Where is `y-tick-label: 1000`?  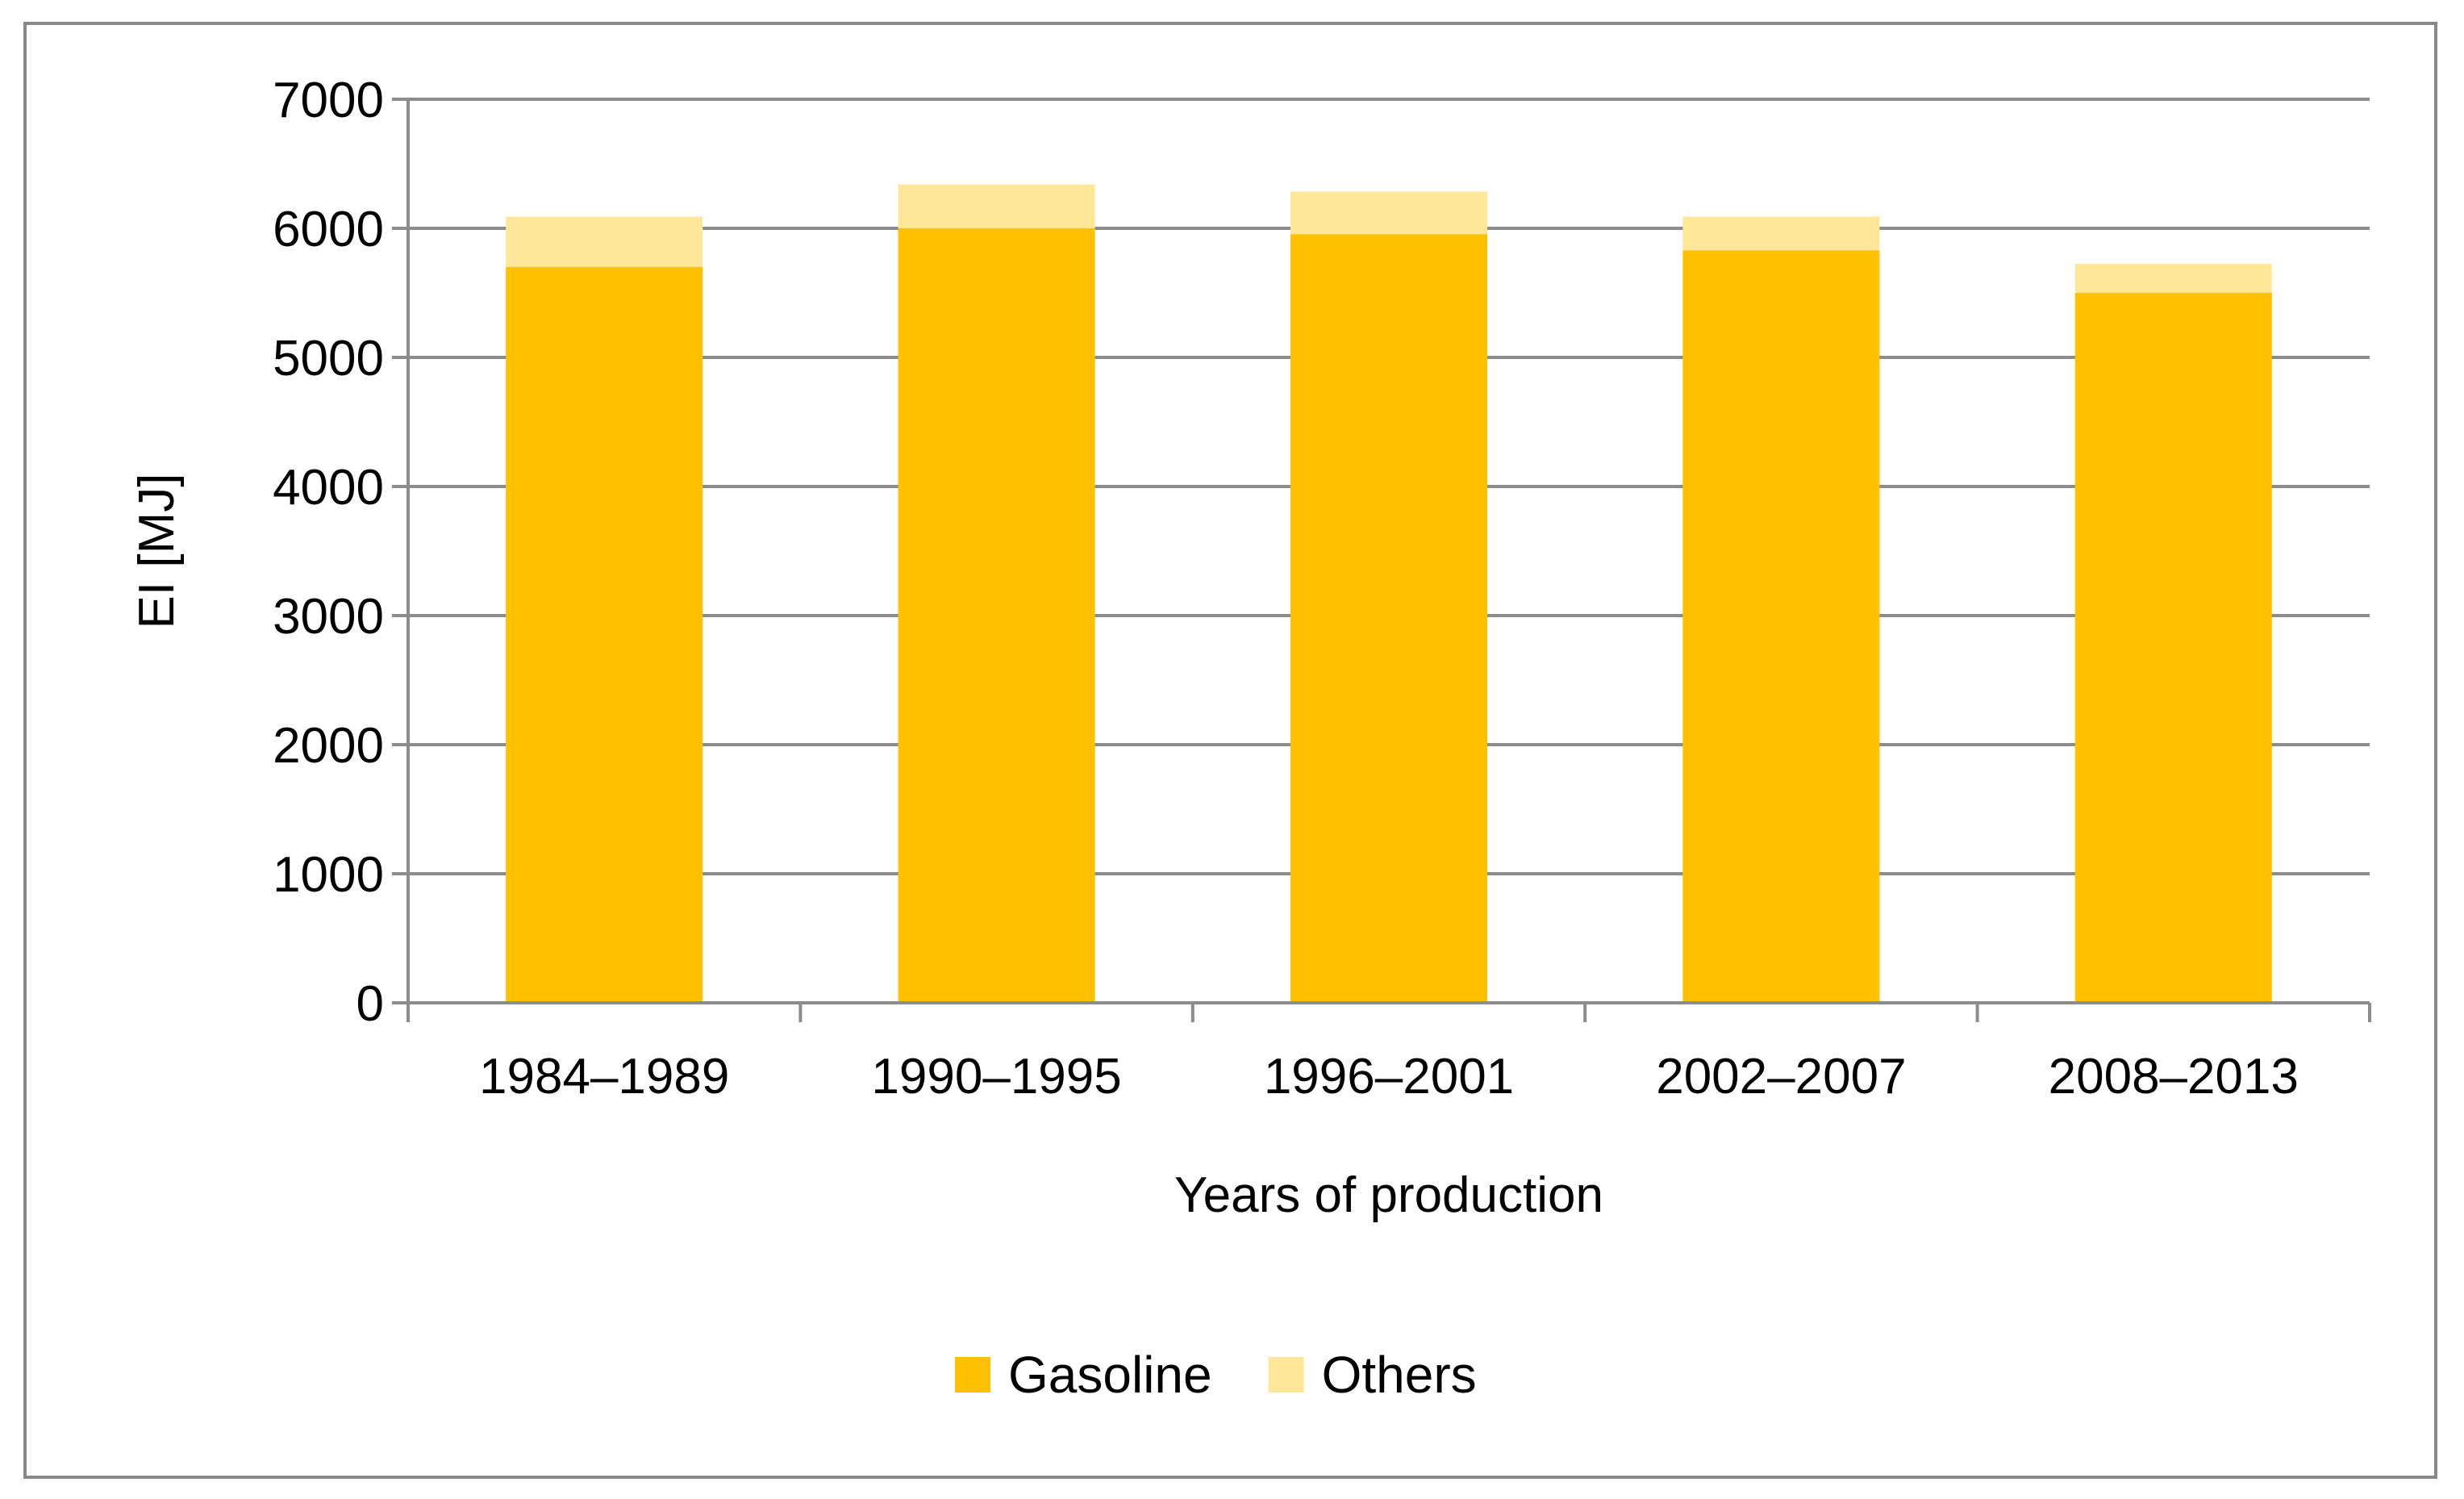
y-tick-label: 1000 is located at coordinates (328, 875).